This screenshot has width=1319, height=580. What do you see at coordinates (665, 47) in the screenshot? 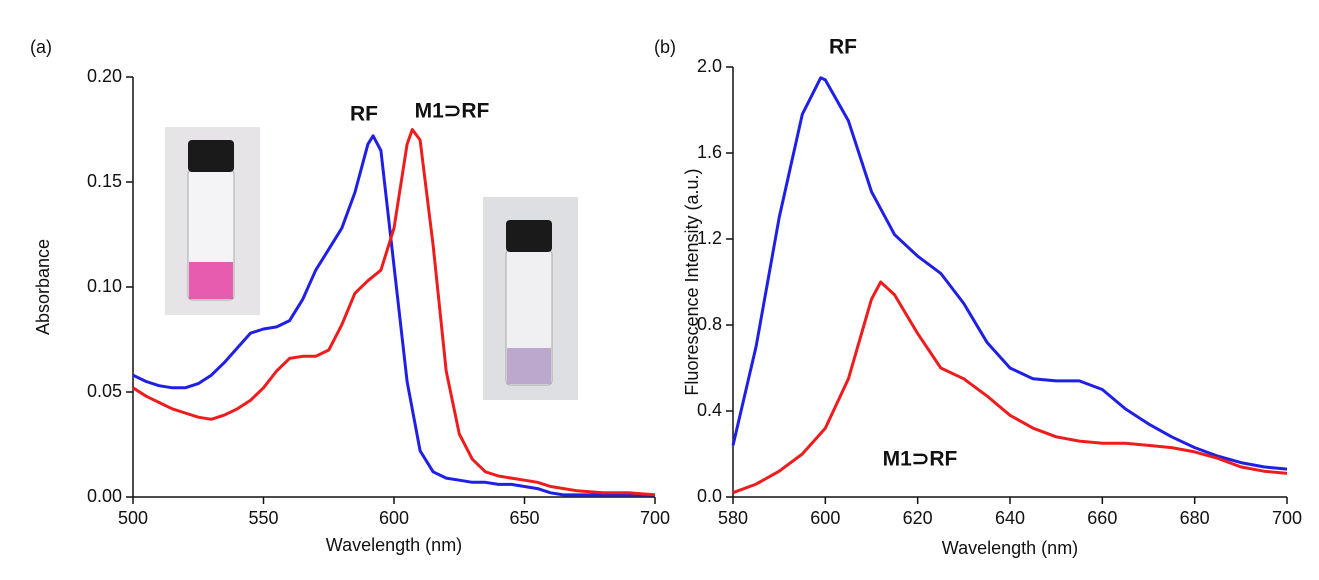
I see `panel-label: (b)` at bounding box center [665, 47].